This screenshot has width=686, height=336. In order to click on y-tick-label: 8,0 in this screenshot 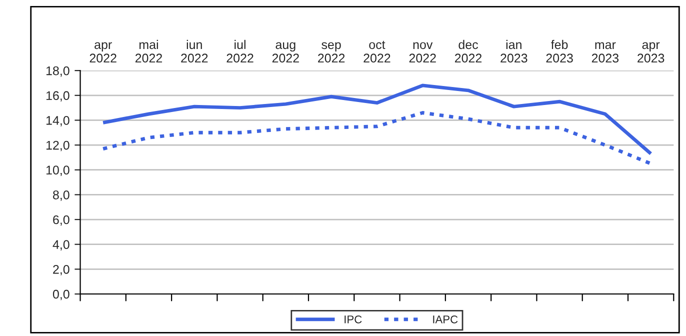, I will do `click(61, 195)`.